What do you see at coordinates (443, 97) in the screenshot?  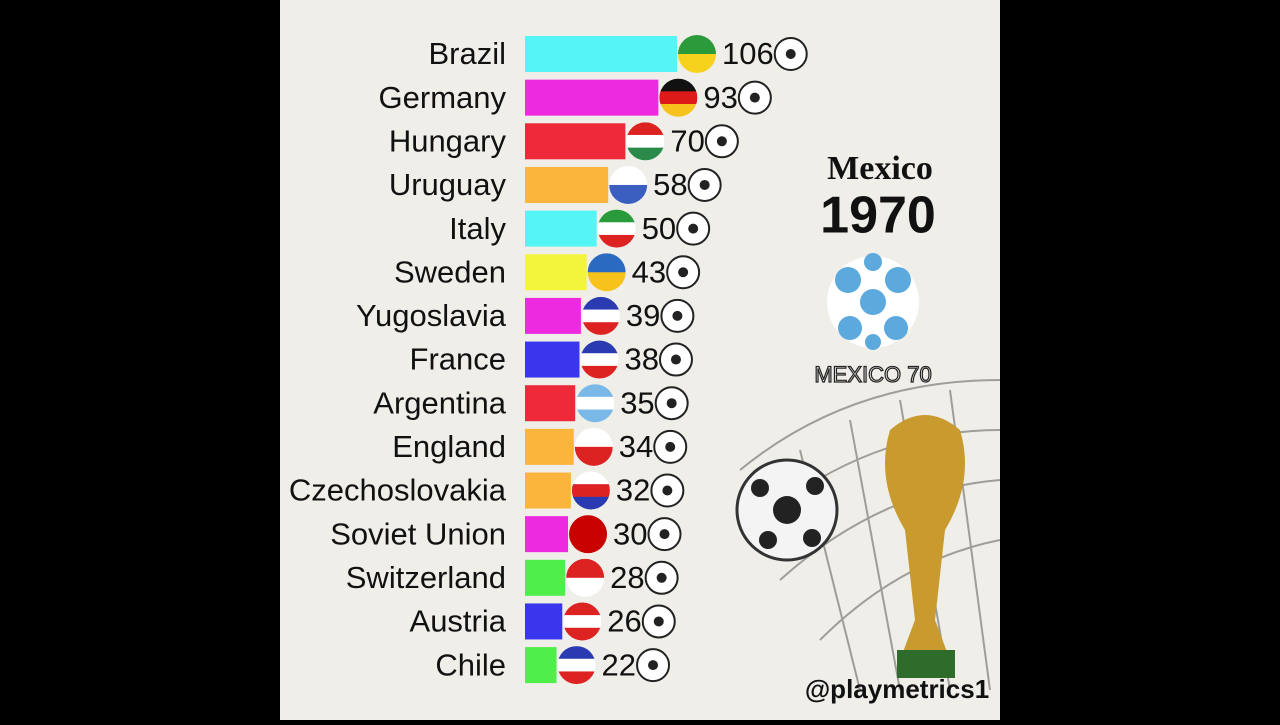 I see `category-label: Germany` at bounding box center [443, 97].